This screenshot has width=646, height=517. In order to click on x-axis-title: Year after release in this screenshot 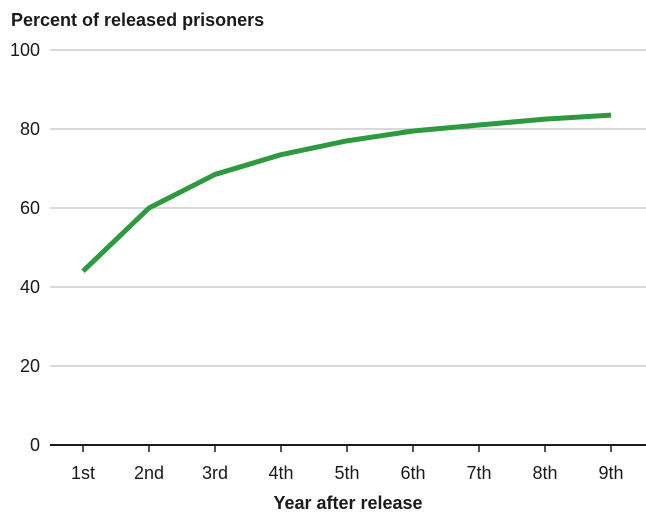, I will do `click(347, 503)`.